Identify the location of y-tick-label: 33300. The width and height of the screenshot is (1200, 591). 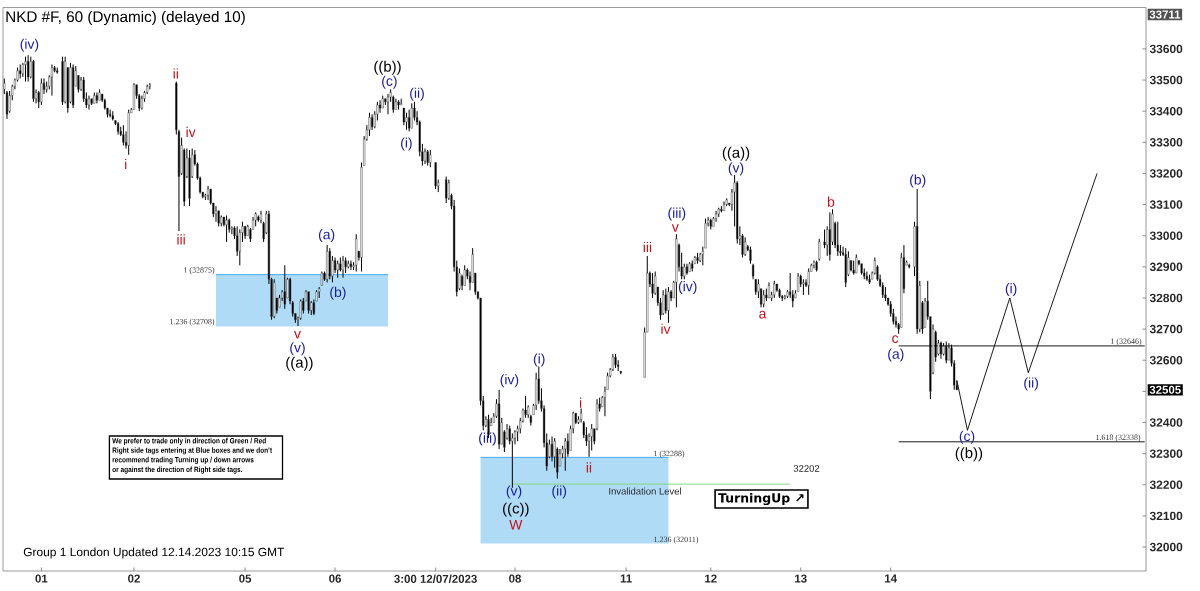
(1166, 142).